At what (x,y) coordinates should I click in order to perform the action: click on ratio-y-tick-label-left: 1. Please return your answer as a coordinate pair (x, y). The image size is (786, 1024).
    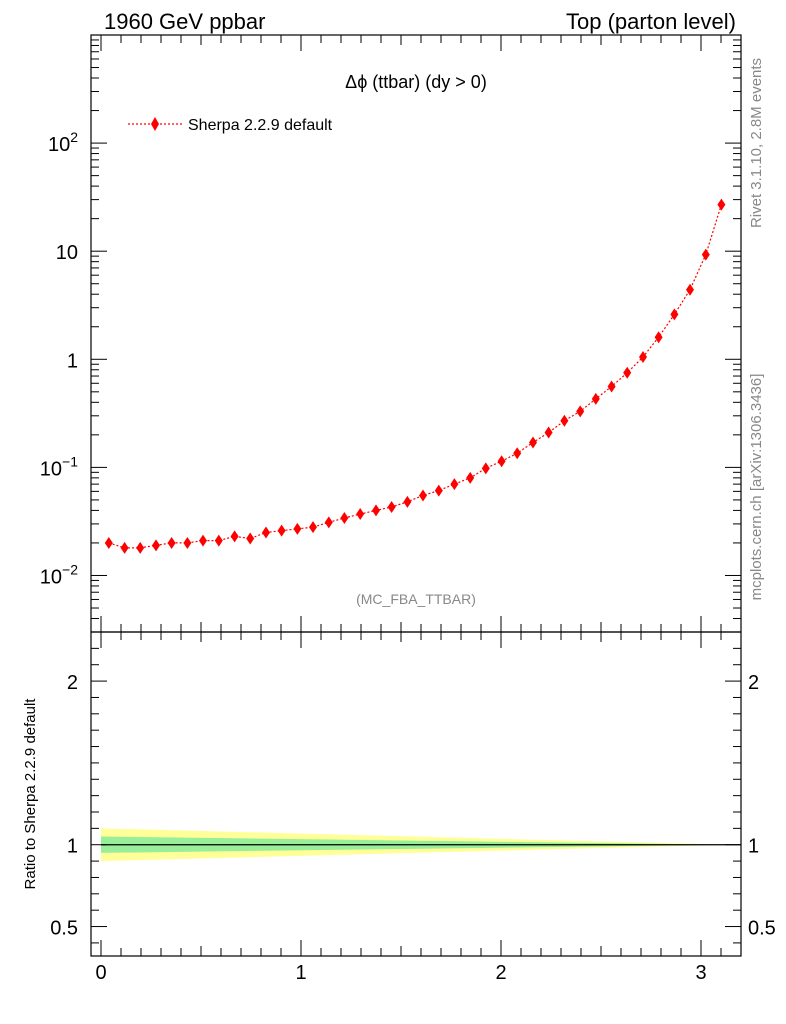
    Looking at the image, I should click on (72, 847).